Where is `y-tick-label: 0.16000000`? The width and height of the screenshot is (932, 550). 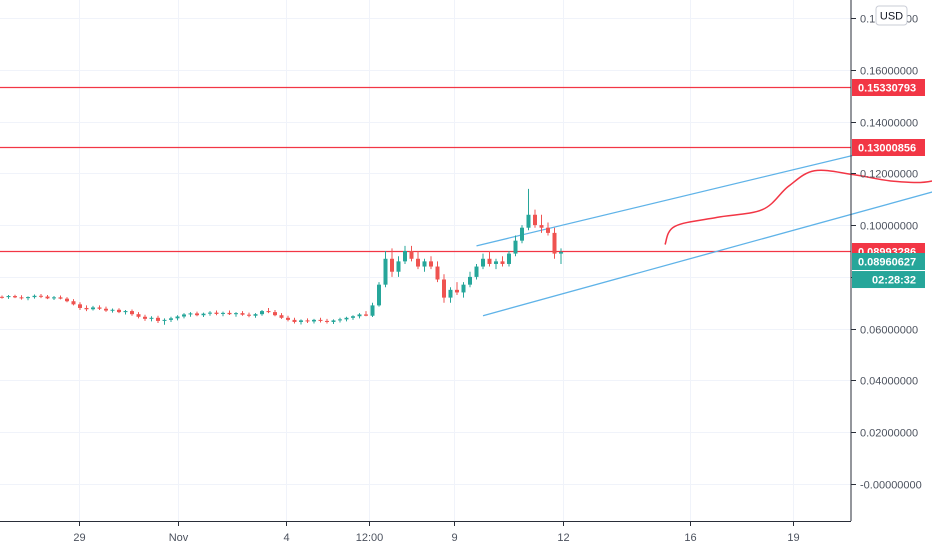
y-tick-label: 0.16000000 is located at coordinates (889, 72).